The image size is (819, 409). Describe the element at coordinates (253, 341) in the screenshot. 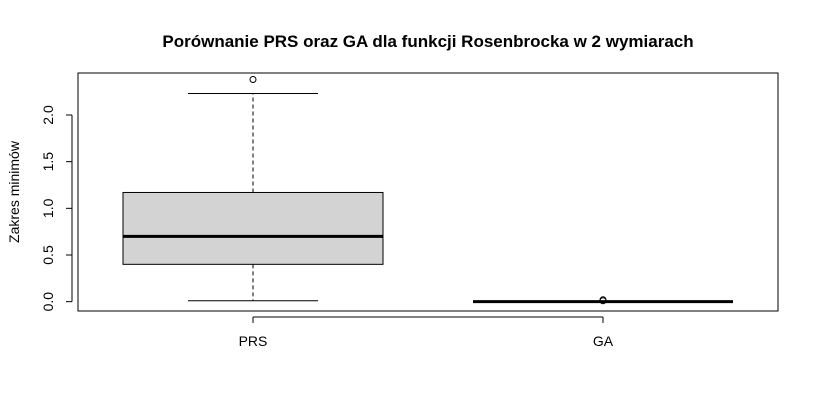

I see `x-tick-label-prs: PRS` at that location.